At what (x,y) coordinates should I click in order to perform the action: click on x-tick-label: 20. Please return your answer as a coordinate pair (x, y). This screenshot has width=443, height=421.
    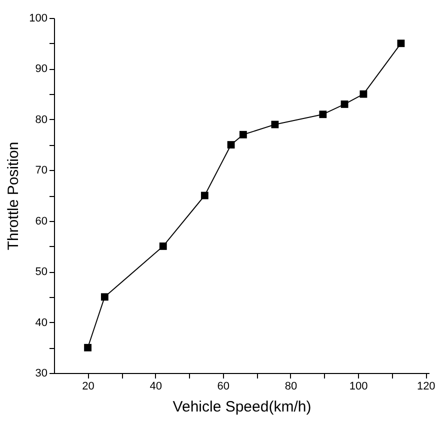
    Looking at the image, I should click on (88, 386).